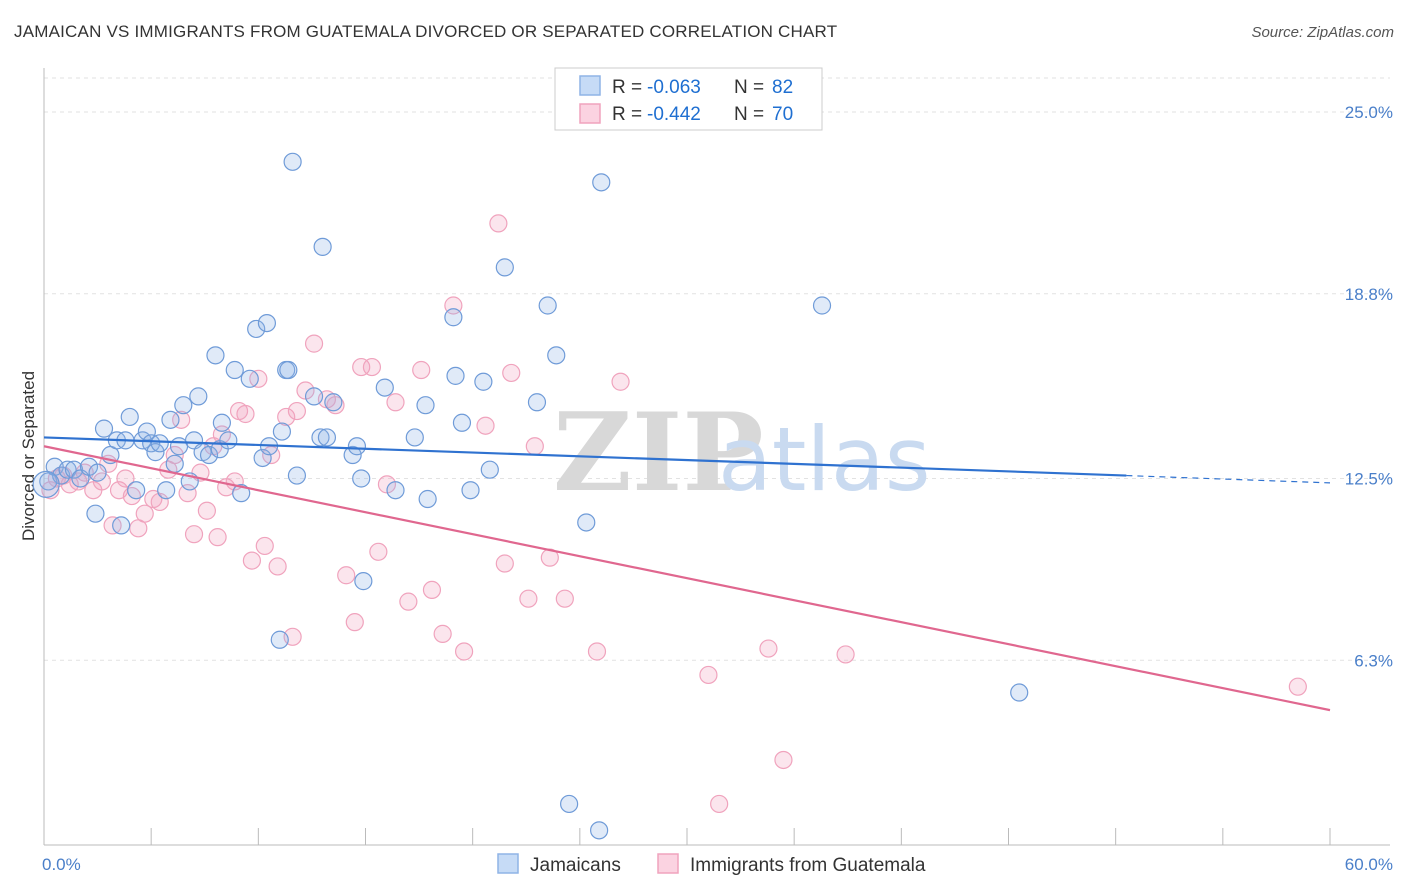  What do you see at coordinates (808, 865) in the screenshot?
I see `bottom-legend-label-guatemala: Immigrants from Guatemala` at bounding box center [808, 865].